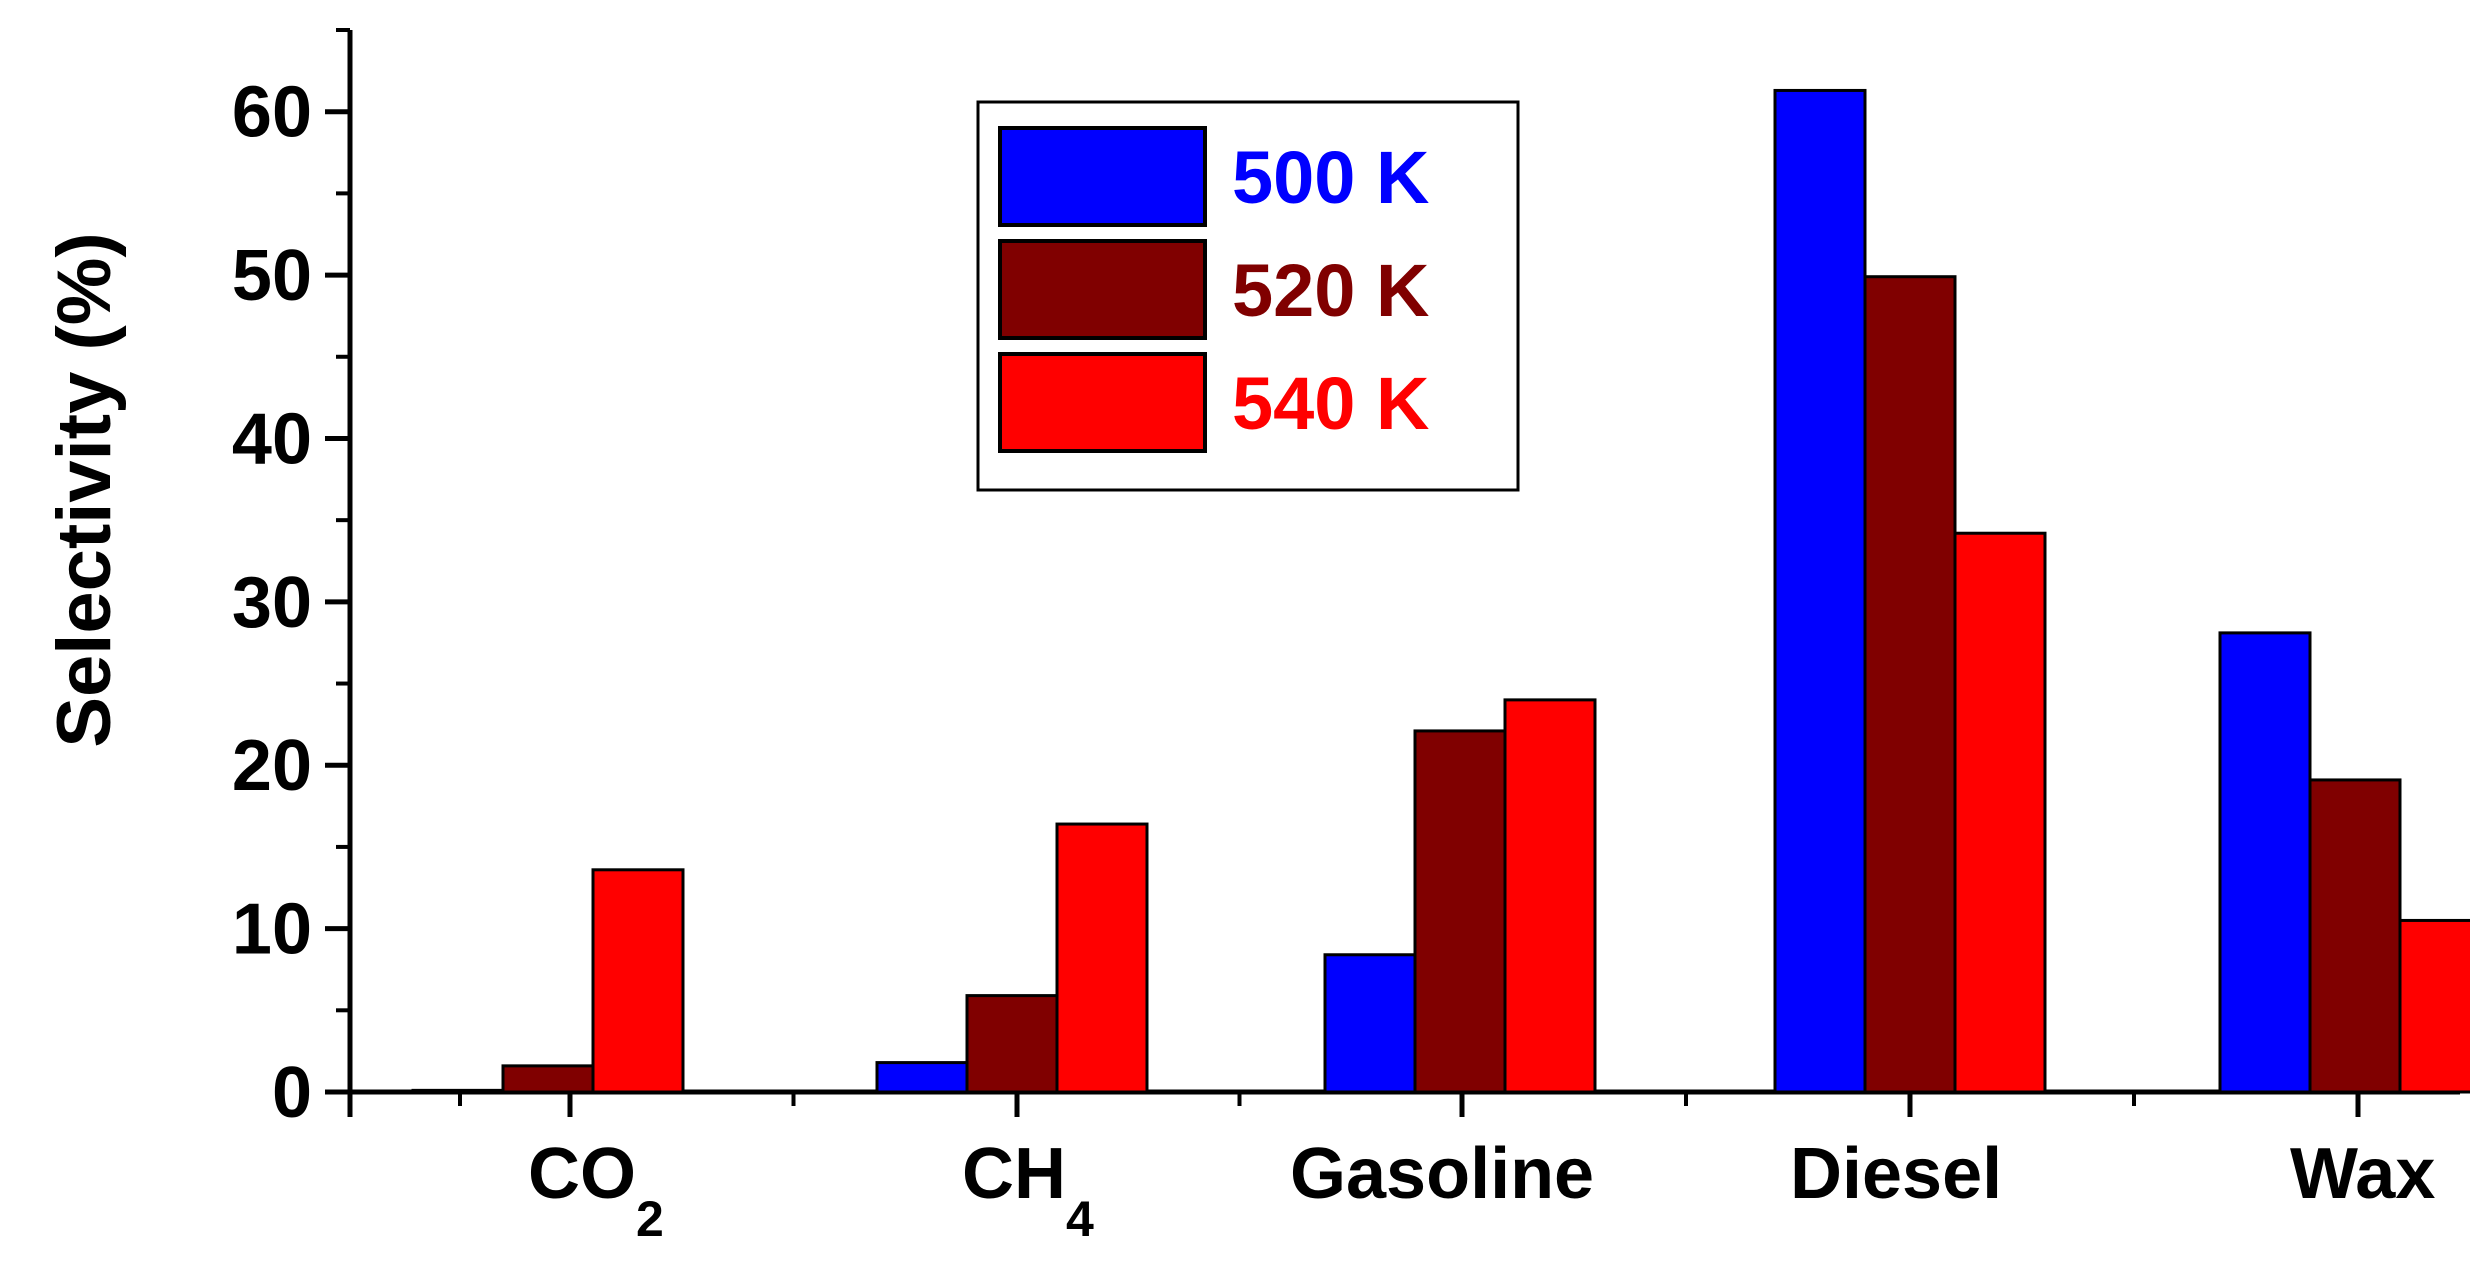 This screenshot has width=2470, height=1279. I want to click on legend: 500 K 520 K 540 K, so click(1248, 296).